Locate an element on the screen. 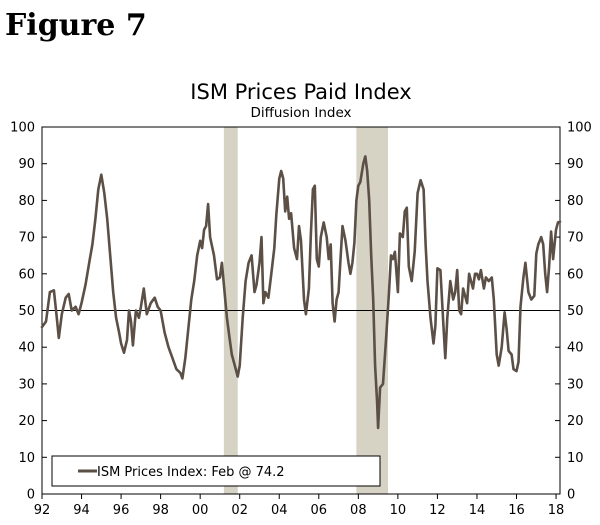 Image resolution: width=600 pixels, height=525 pixels. x-tick-label-92: 92 is located at coordinates (42, 510).